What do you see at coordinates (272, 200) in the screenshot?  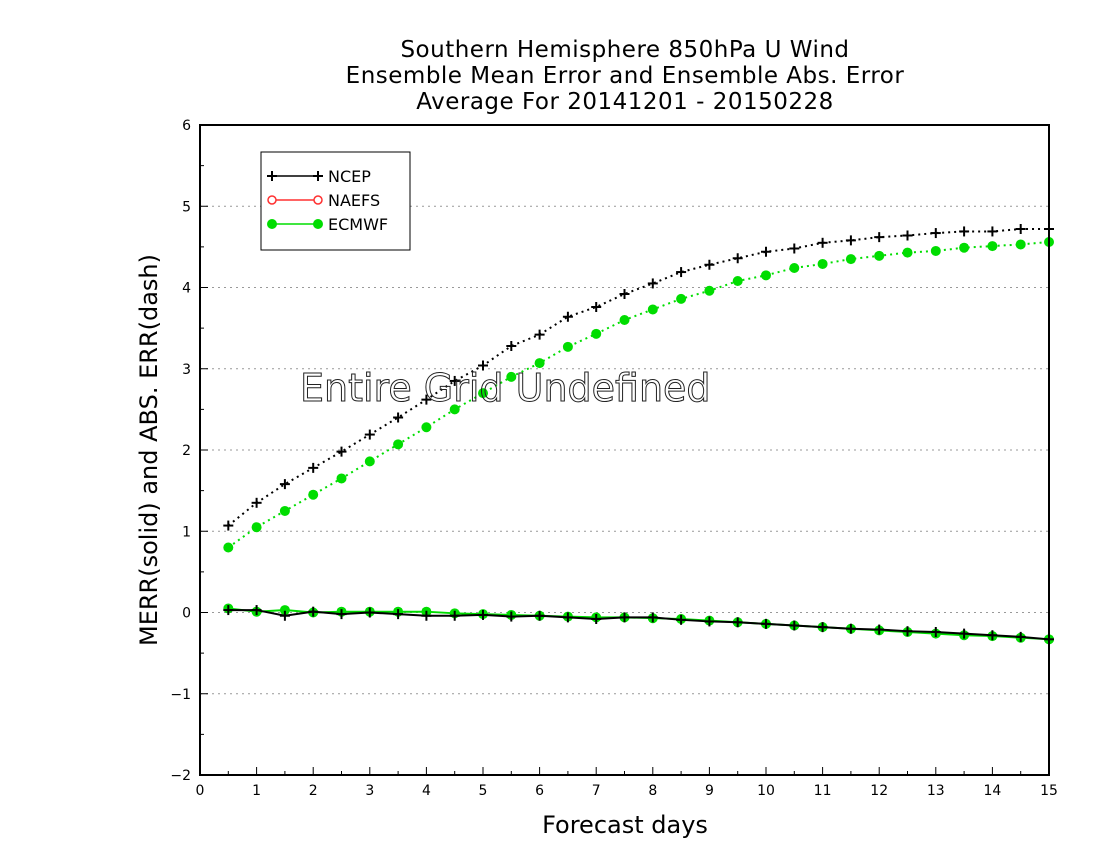 I see `legend-marker-naefs-start` at bounding box center [272, 200].